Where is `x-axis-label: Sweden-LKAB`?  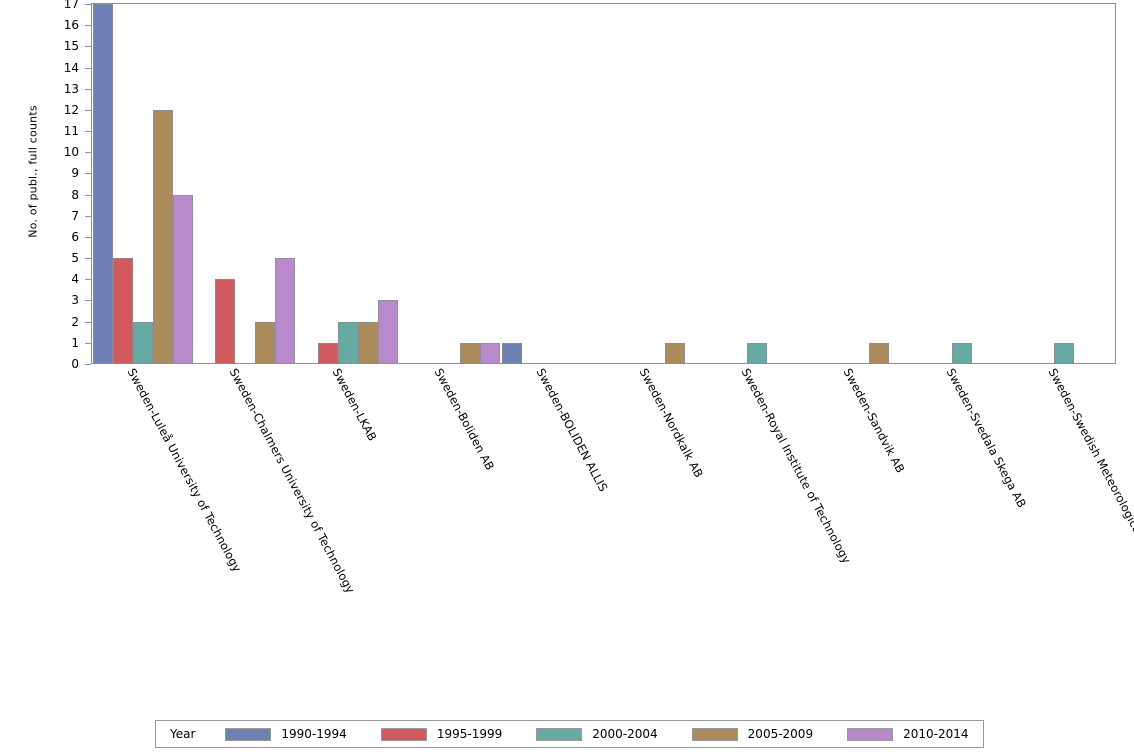
x-axis-label: Sweden-LKAB is located at coordinates (354, 405).